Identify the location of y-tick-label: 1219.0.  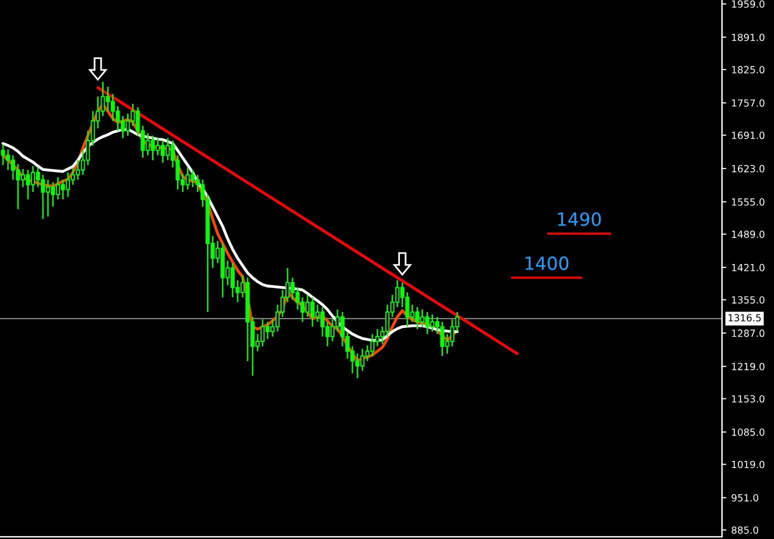
(748, 366).